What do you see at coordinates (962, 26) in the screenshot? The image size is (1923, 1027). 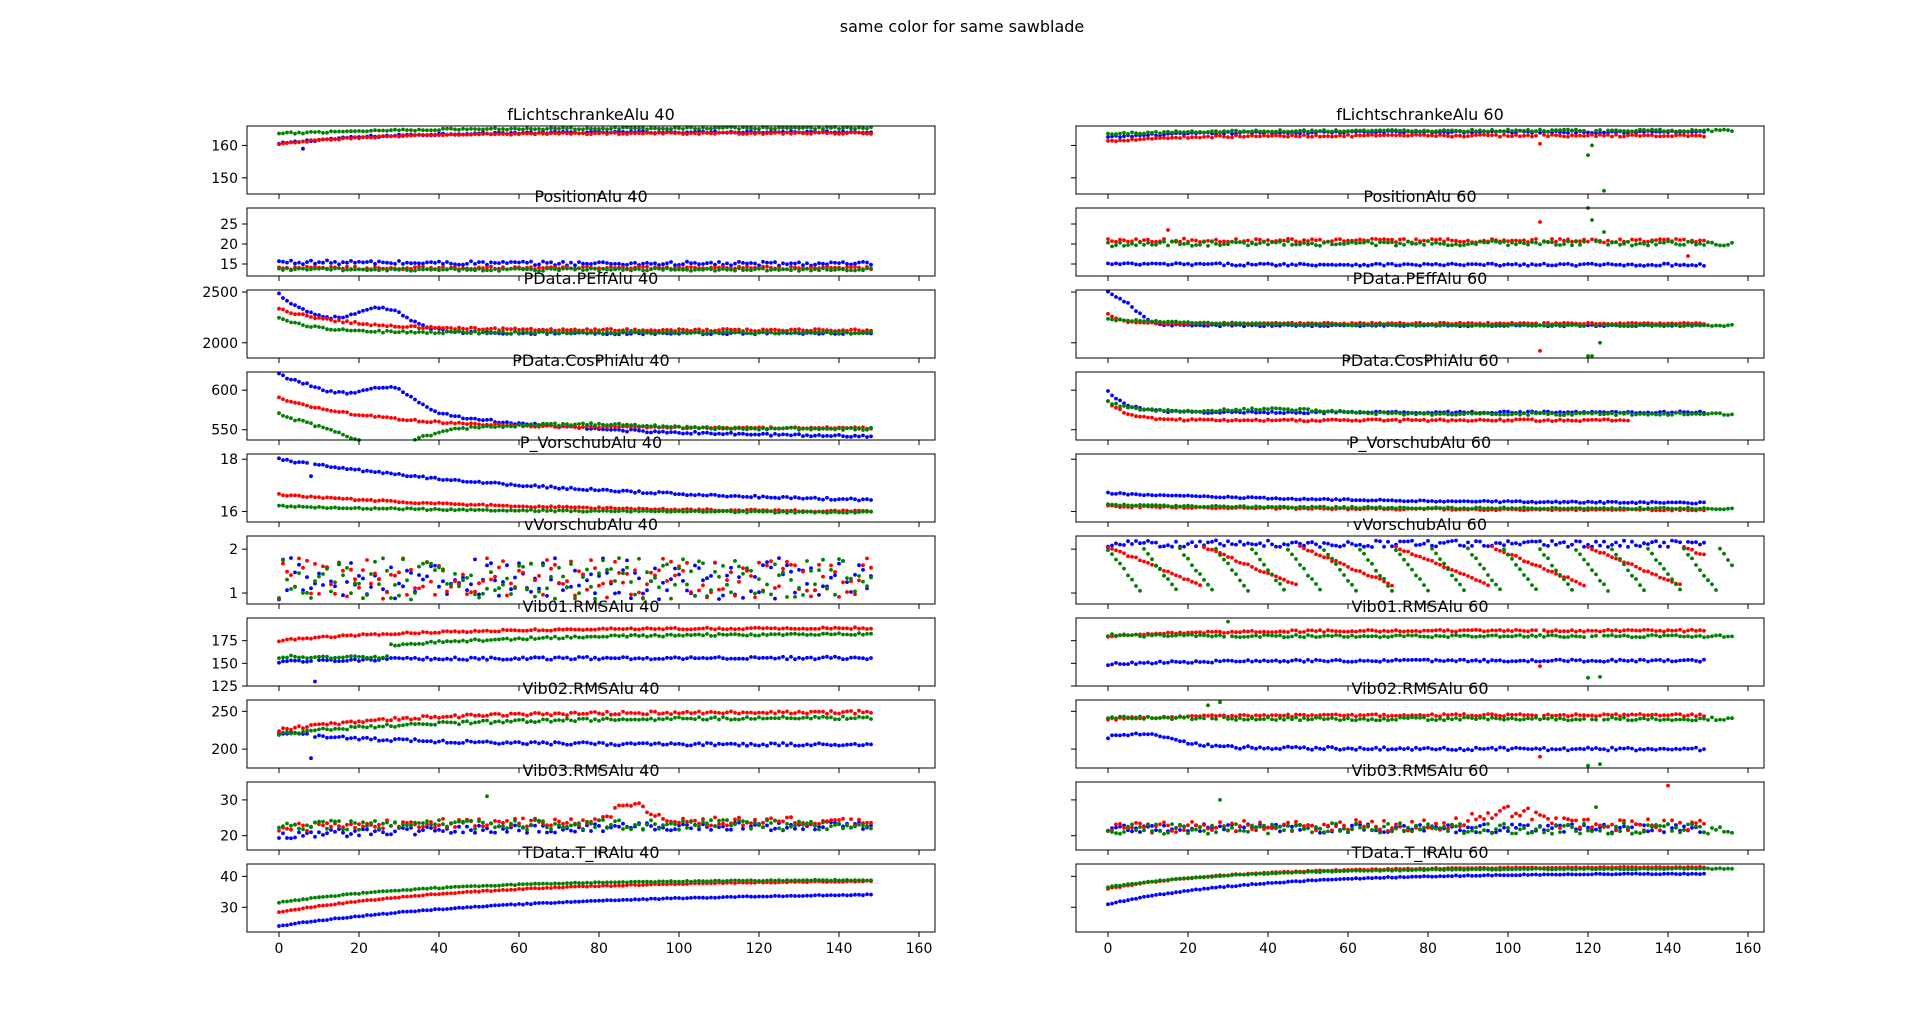 I see `figure-title: same color for same sawblade` at bounding box center [962, 26].